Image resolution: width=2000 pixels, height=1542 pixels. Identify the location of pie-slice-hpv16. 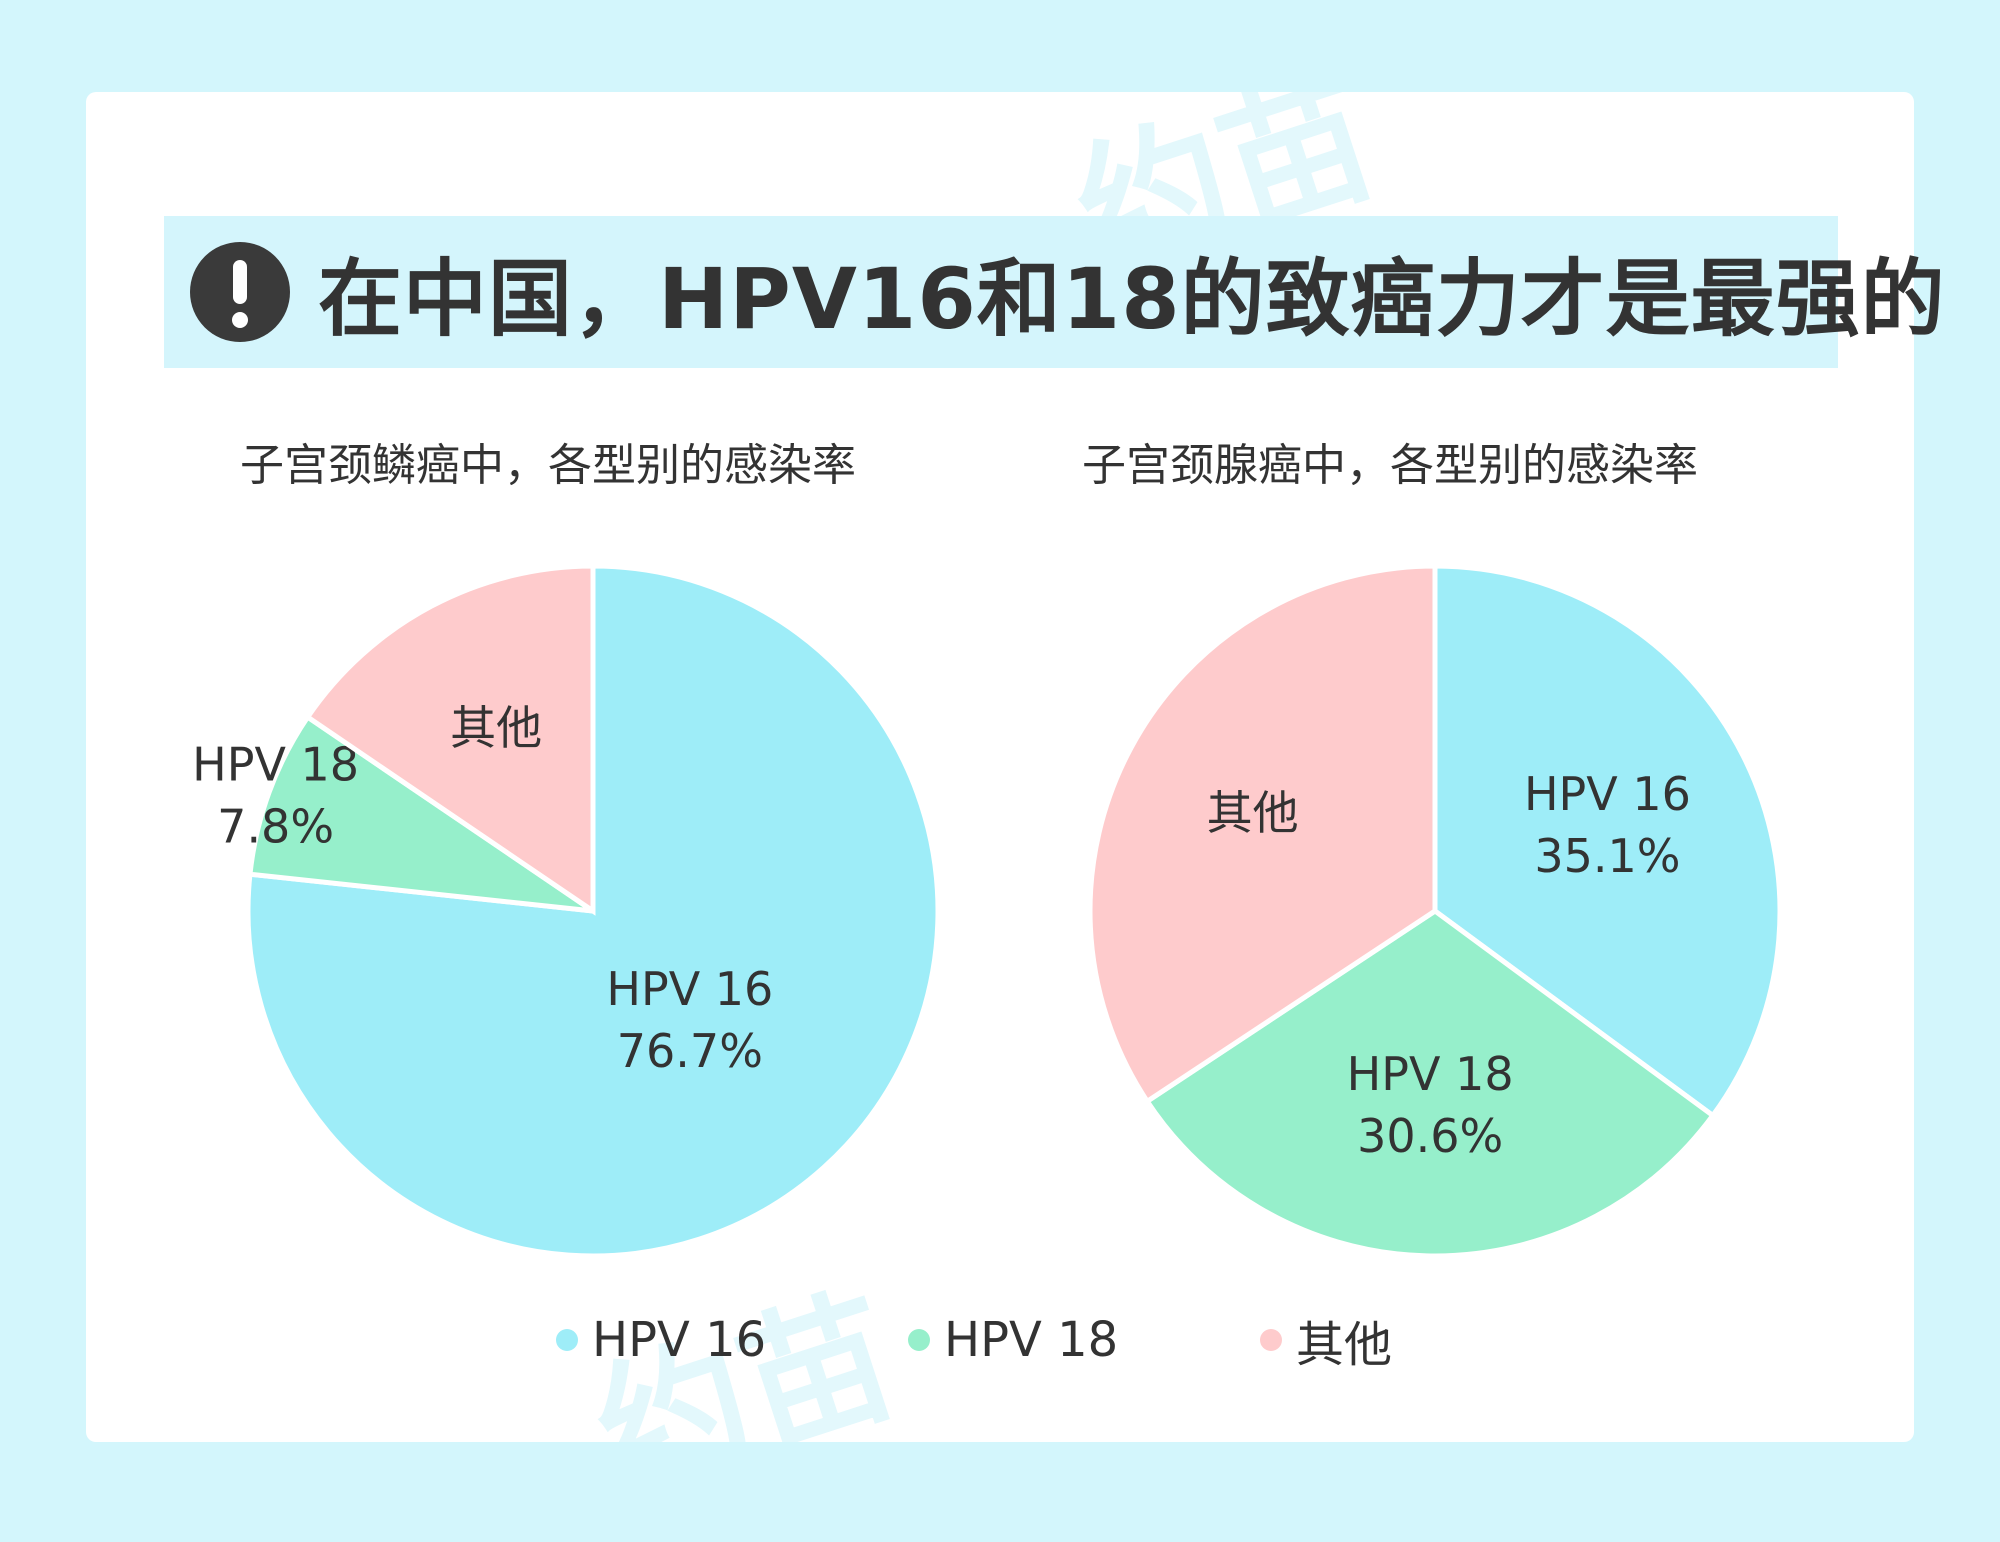
(1606, 841).